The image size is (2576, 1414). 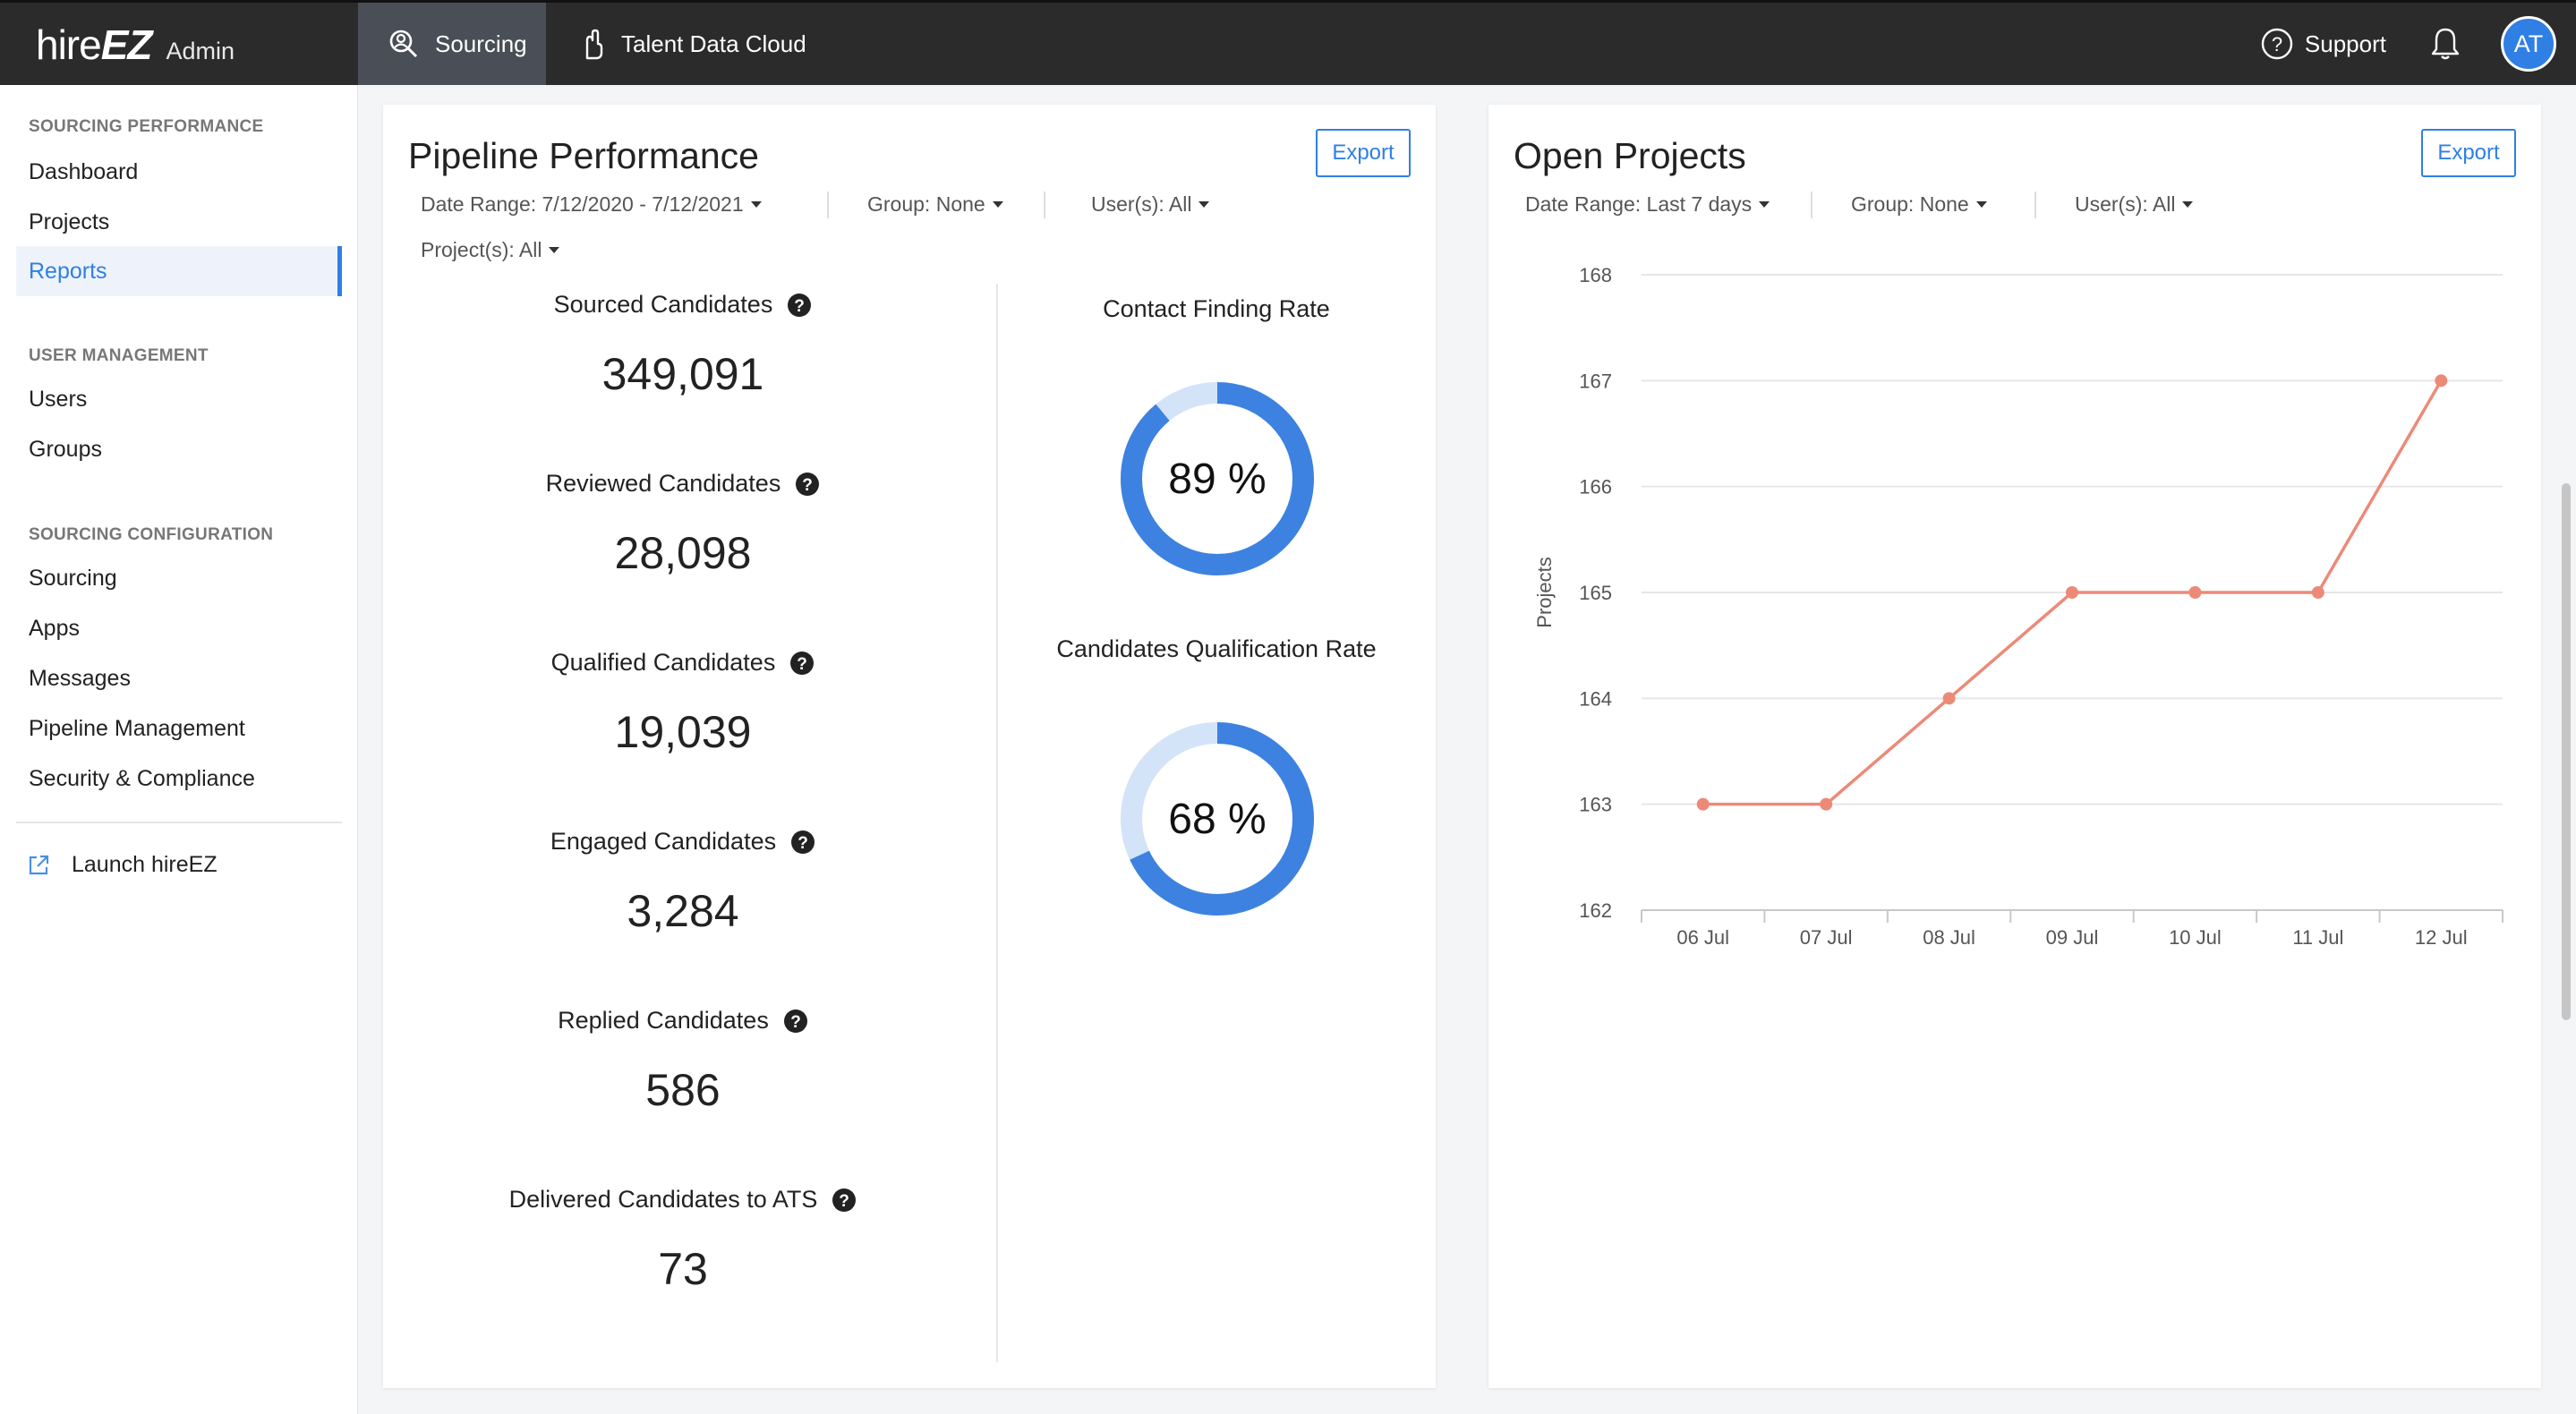 I want to click on pipeline-performance-title: Pipeline Performance, so click(x=583, y=155).